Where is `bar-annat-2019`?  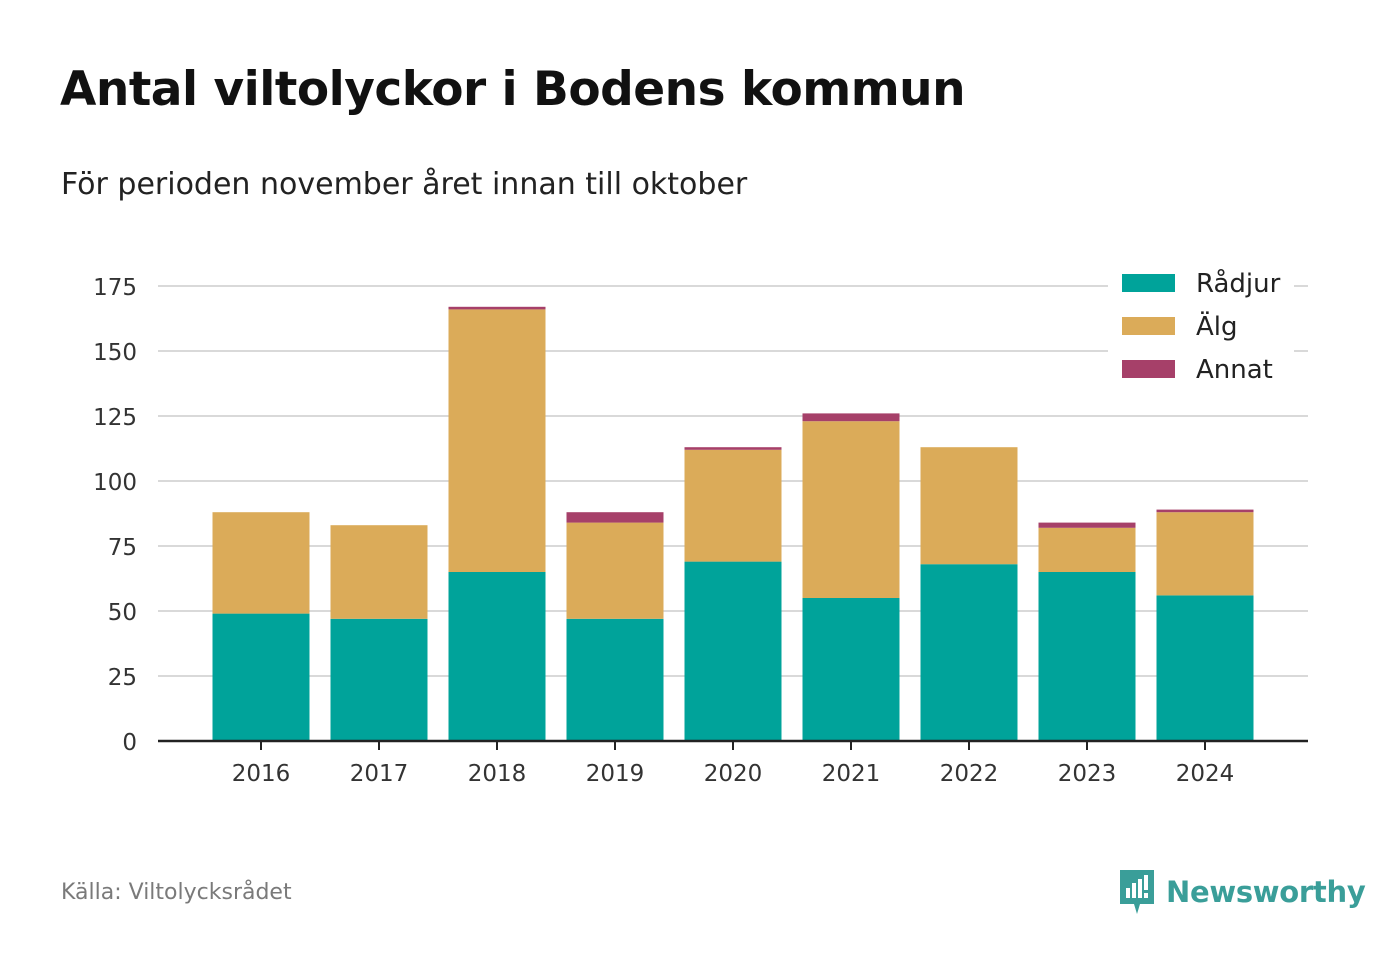
bar-annat-2019 is located at coordinates (615, 517).